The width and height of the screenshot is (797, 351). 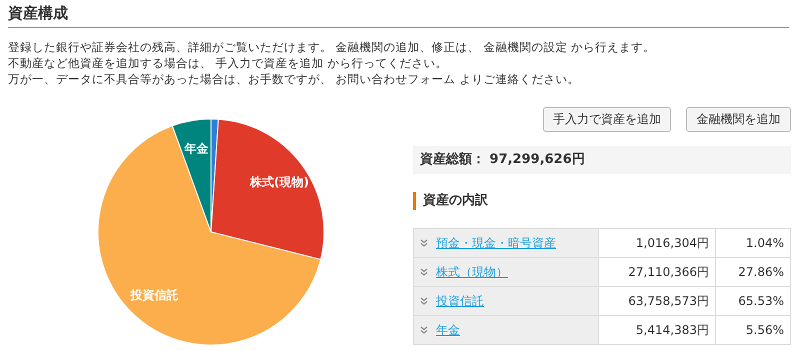 I want to click on text: 不動産など他資産を追加する場合は、 手入力で資産を追加 から行ってください。, so click(x=228, y=63).